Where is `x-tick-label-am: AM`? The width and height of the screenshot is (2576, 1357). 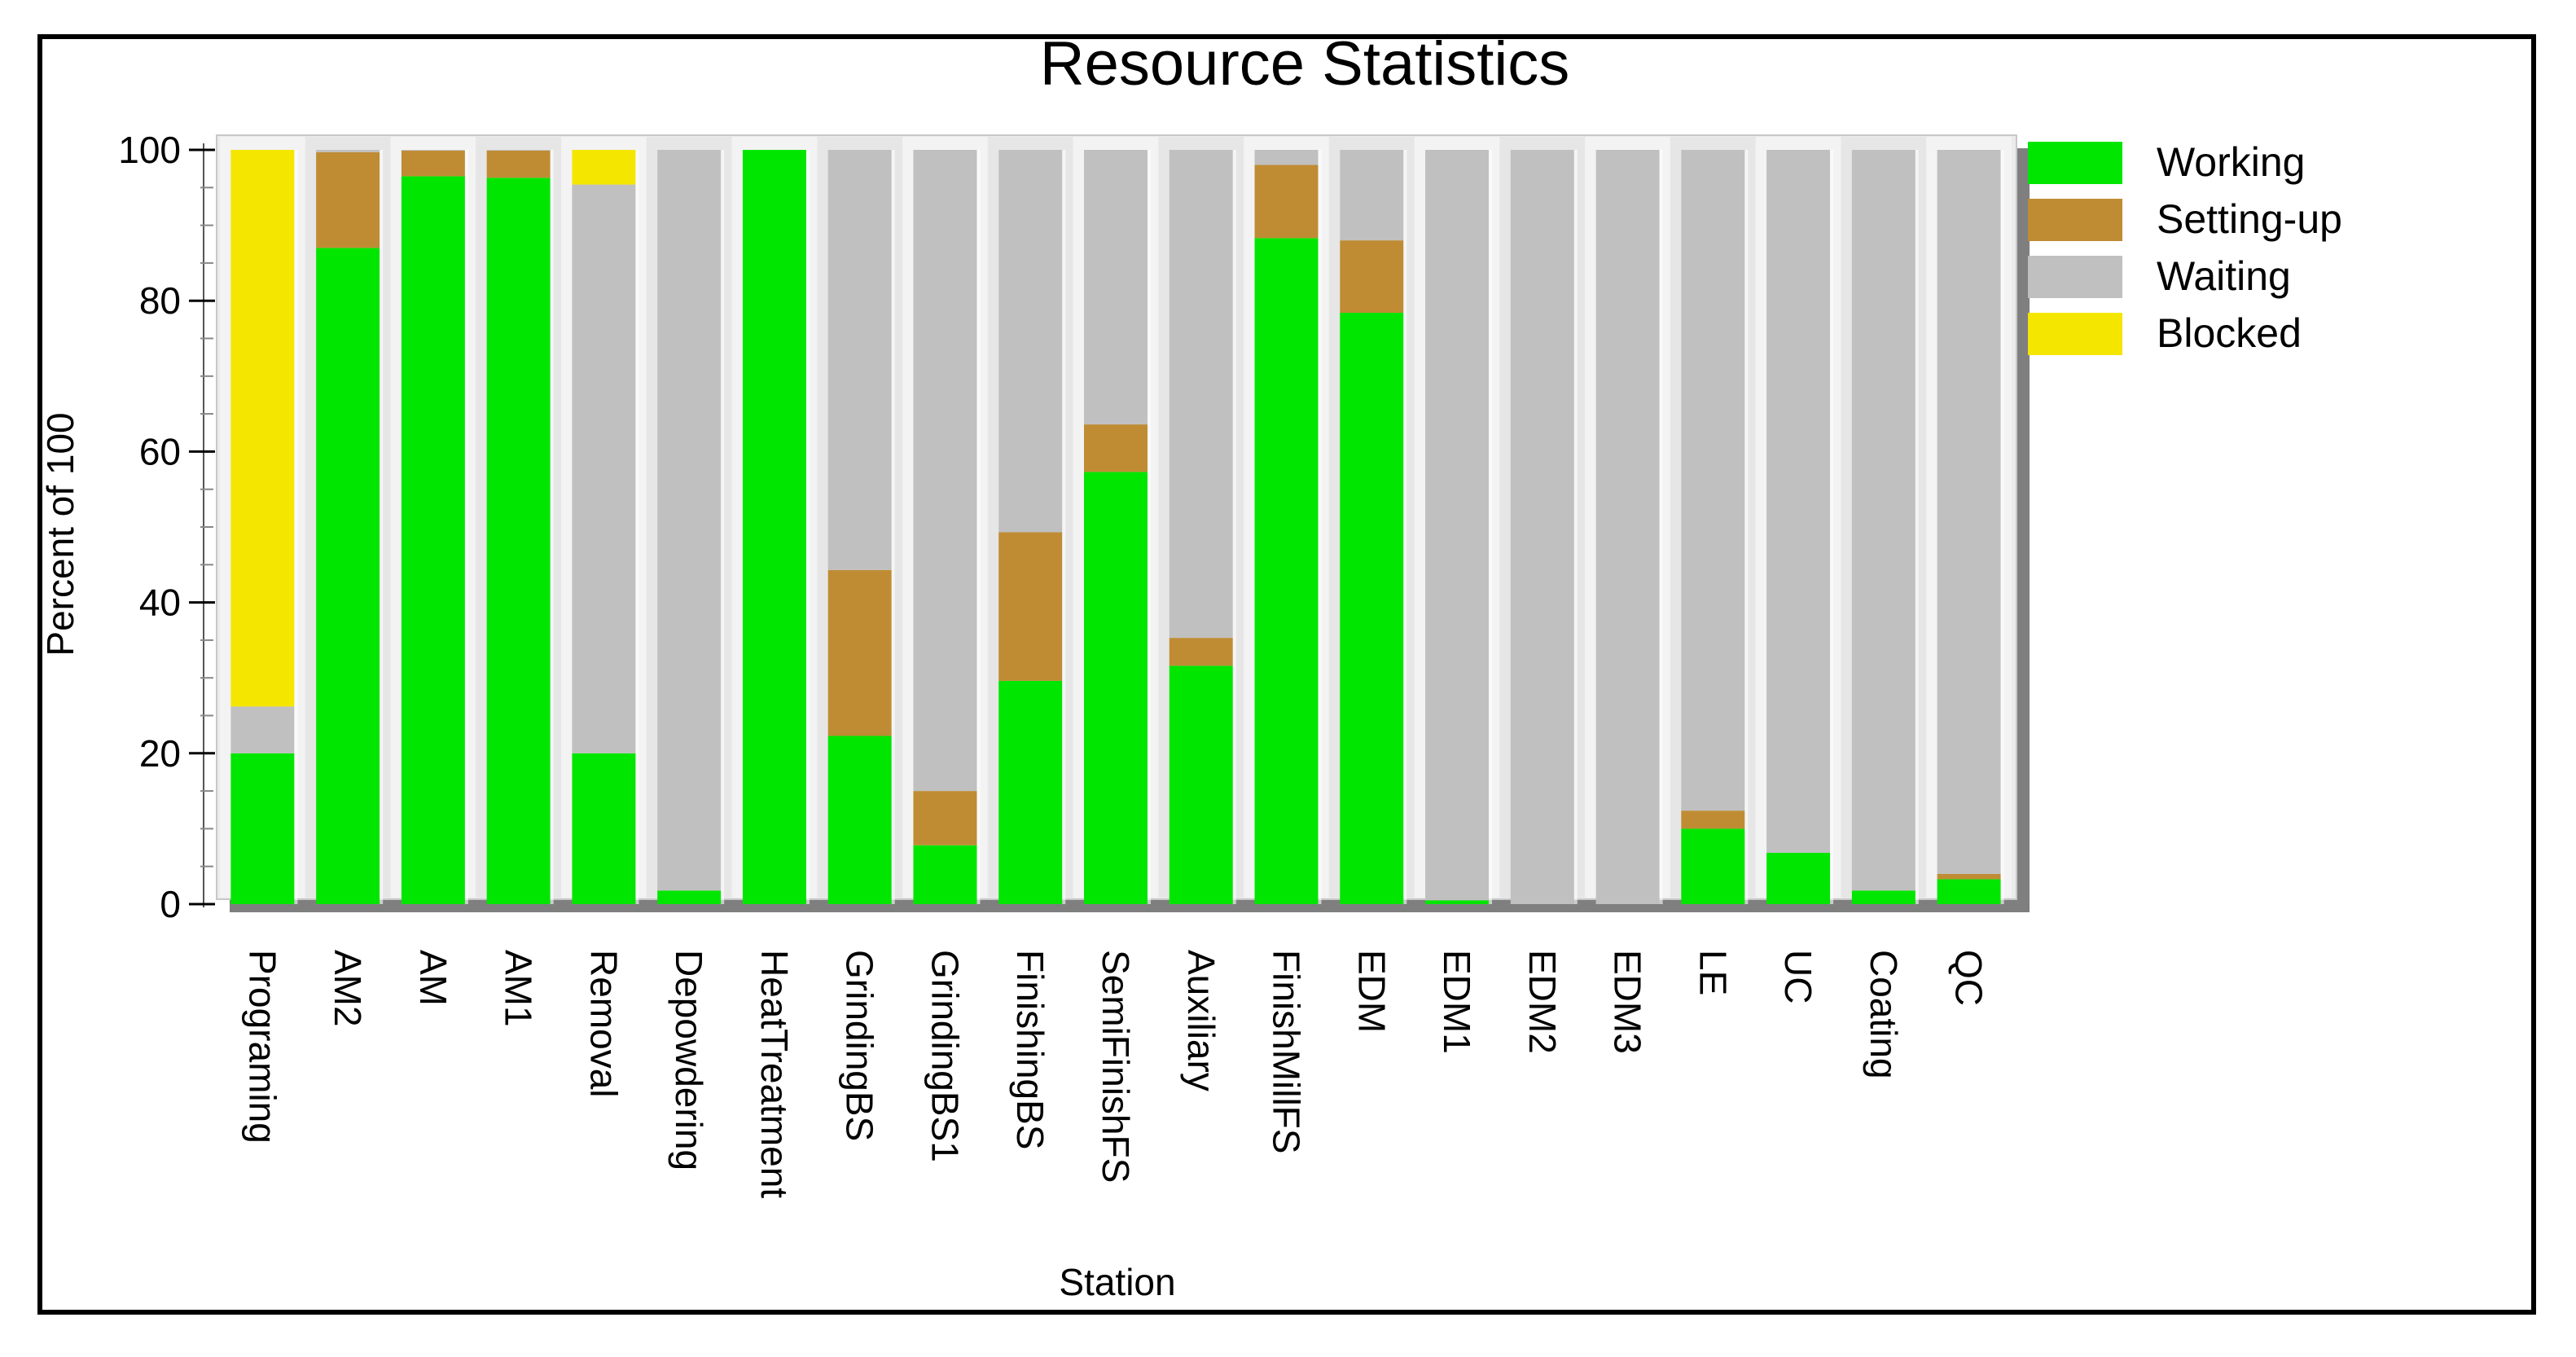 x-tick-label-am: AM is located at coordinates (433, 978).